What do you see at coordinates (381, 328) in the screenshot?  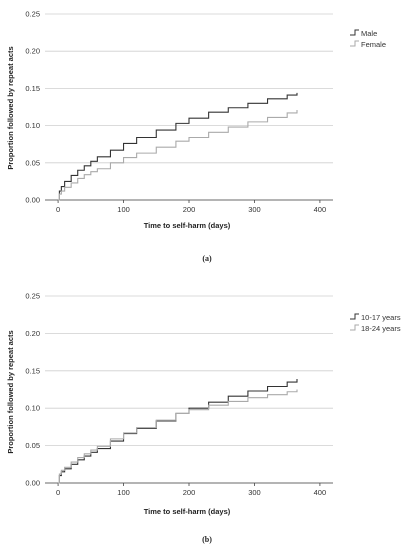 I see `legend-label: 18-24 years` at bounding box center [381, 328].